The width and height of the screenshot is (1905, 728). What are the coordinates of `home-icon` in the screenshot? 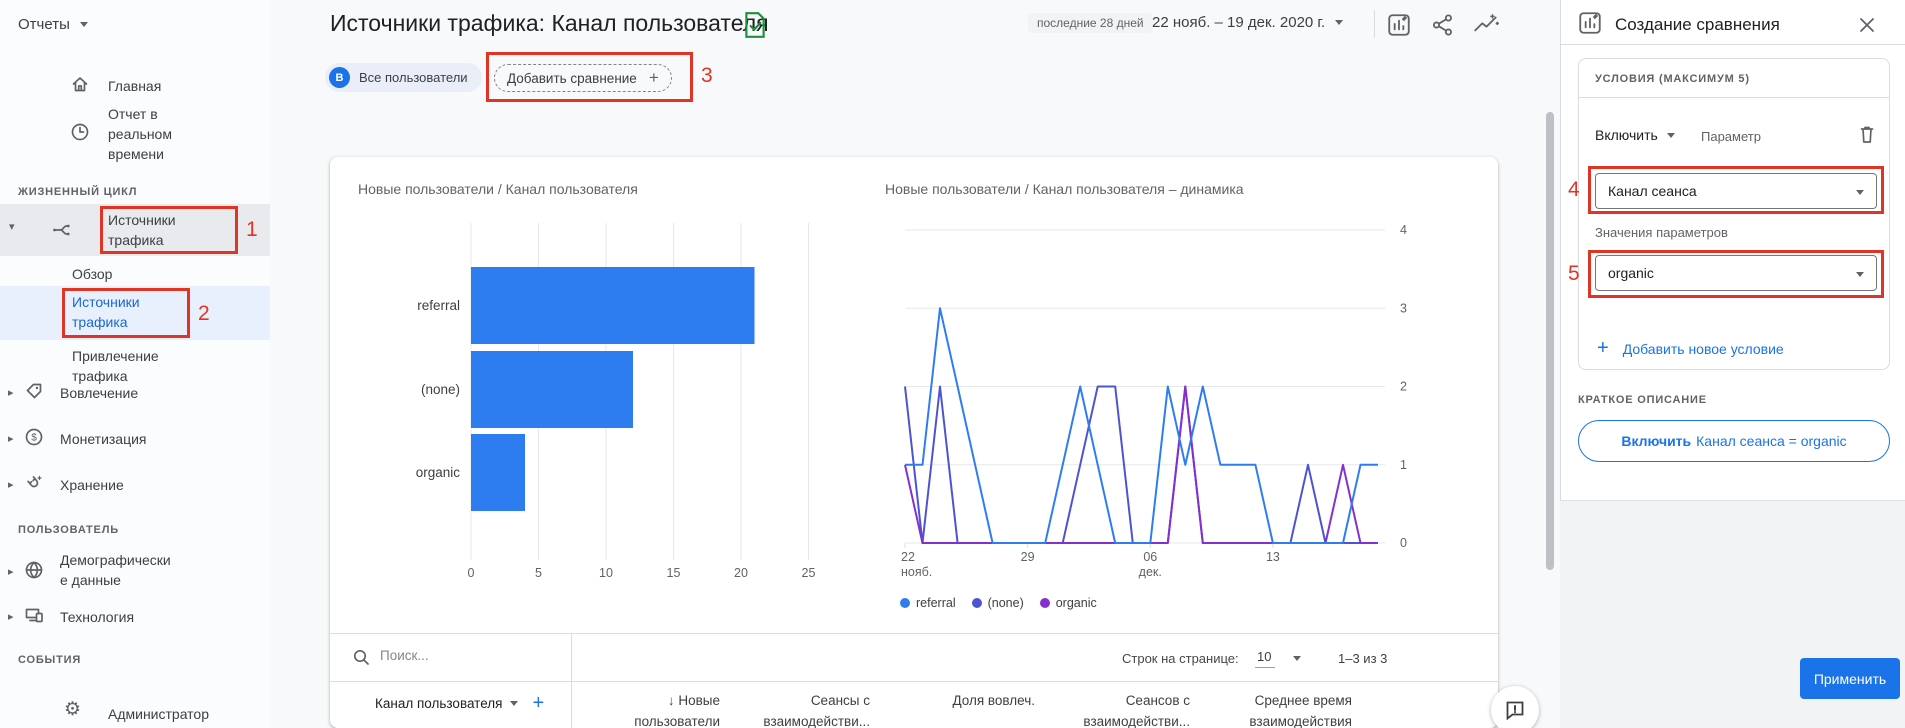 It's located at (80, 84).